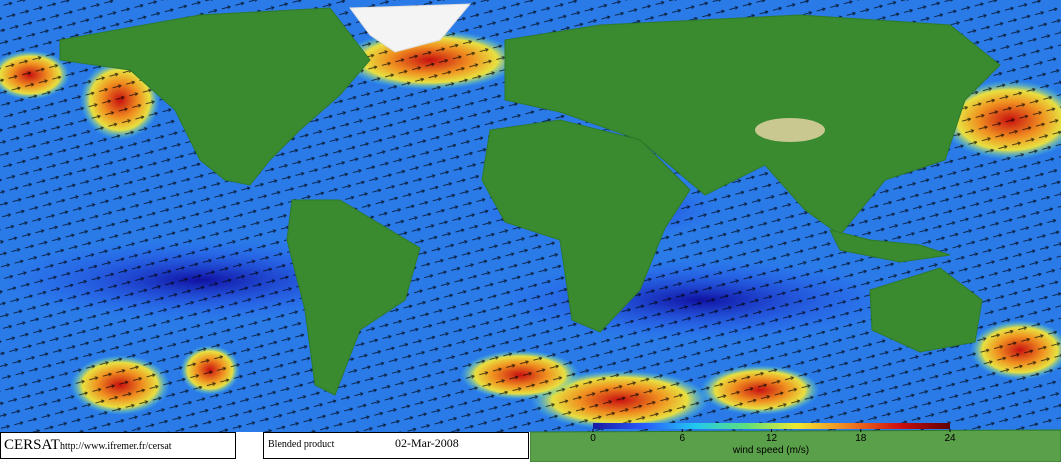 This screenshot has width=1061, height=462. What do you see at coordinates (861, 438) in the screenshot?
I see `colorbar-tick-label: 18` at bounding box center [861, 438].